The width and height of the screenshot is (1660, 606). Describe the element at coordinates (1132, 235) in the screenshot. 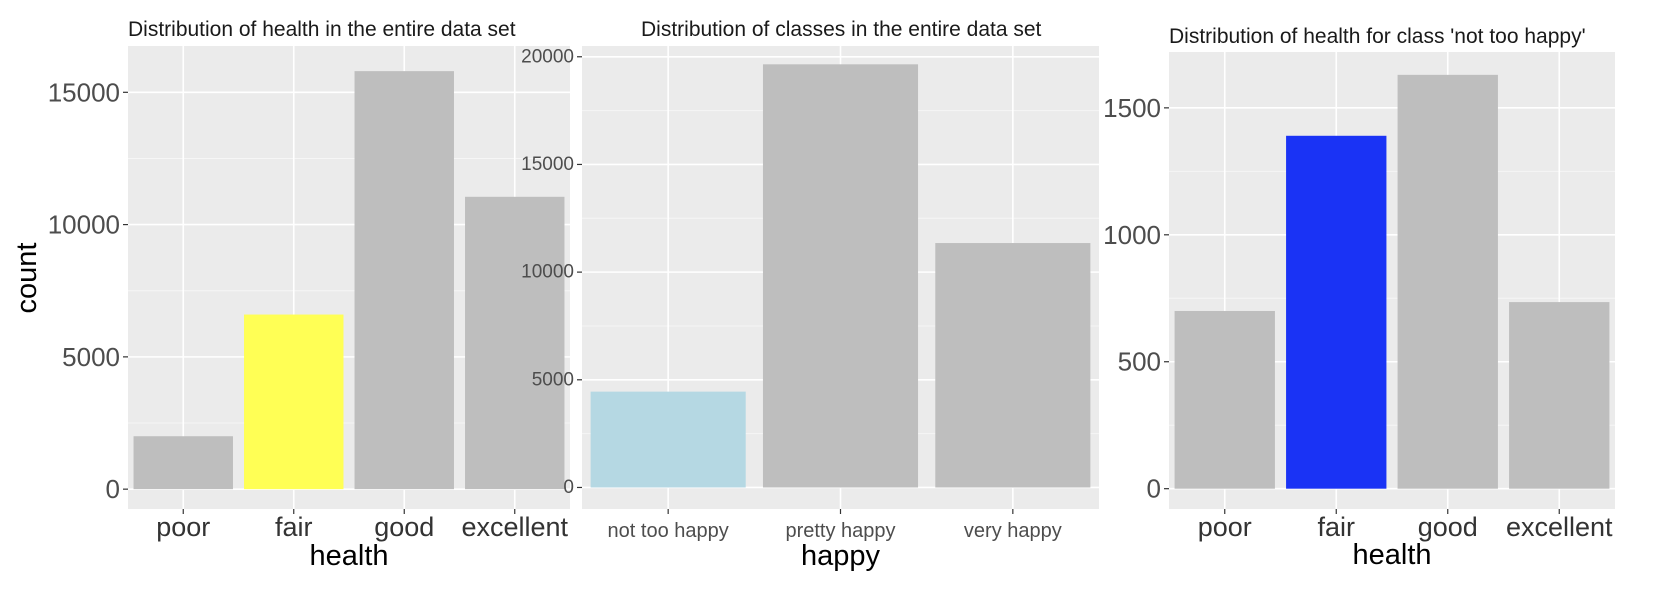

I see `y-tick-label: 1000` at that location.